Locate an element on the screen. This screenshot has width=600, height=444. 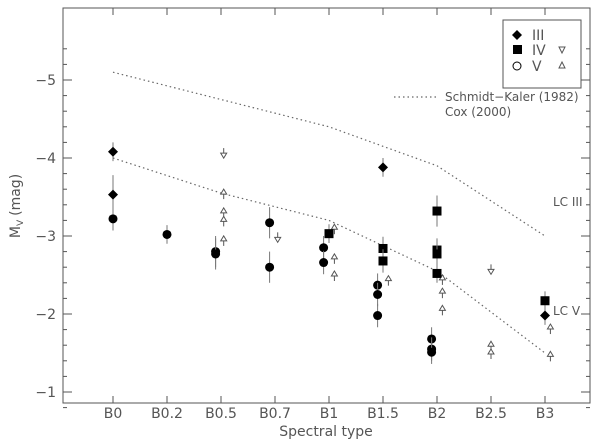
x-tick-label: B1 is located at coordinates (329, 414).